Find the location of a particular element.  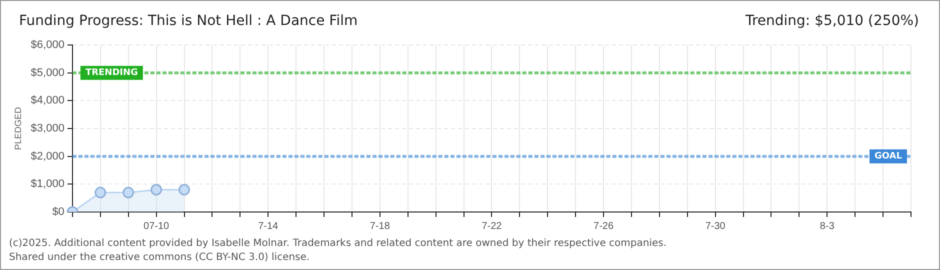

chart-title: Funding Progress: This is Not Hell : A Dance Film is located at coordinates (188, 21).